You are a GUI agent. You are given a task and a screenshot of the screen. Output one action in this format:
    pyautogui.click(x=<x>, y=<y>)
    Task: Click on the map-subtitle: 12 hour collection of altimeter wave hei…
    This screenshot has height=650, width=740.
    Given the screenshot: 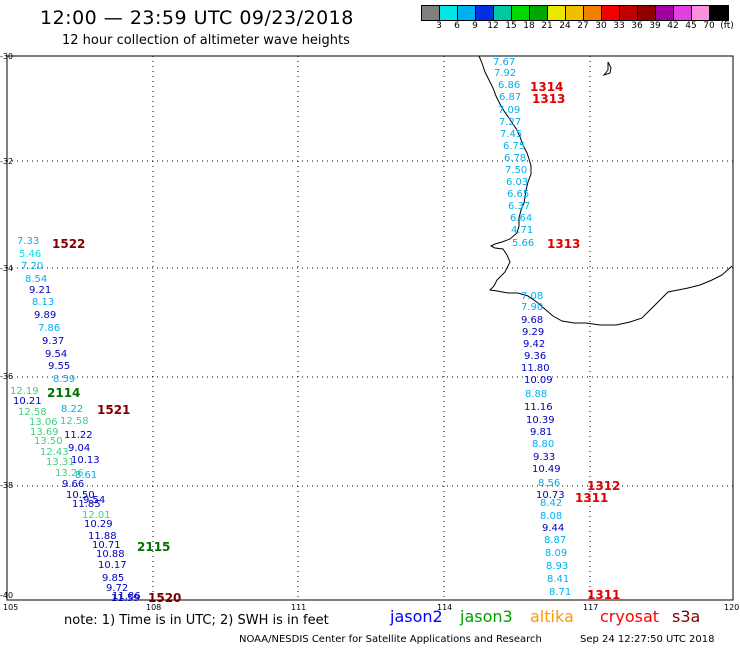 What is the action you would take?
    pyautogui.click(x=206, y=40)
    